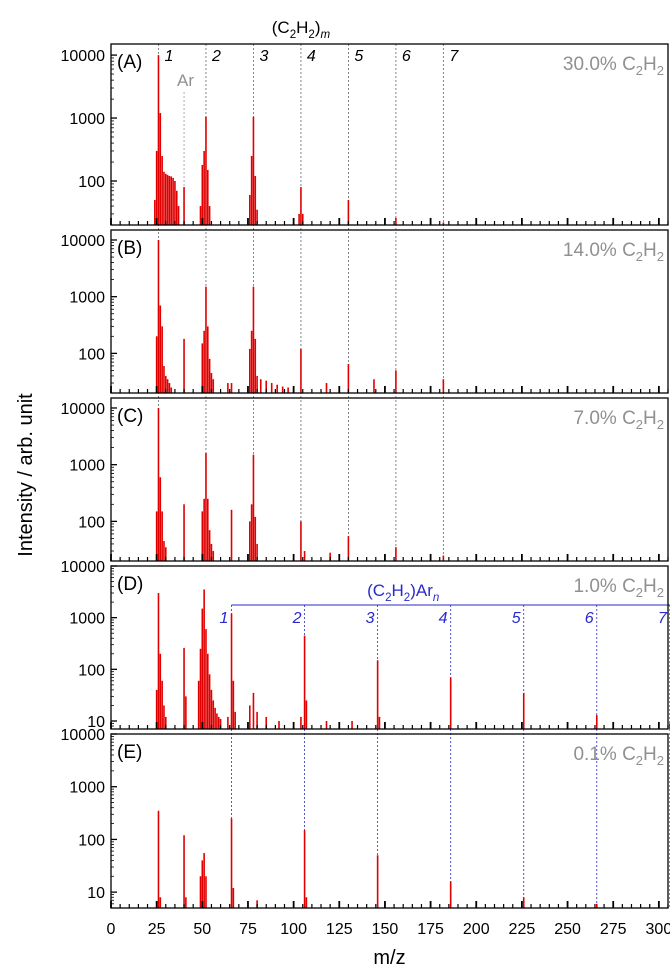  I want to click on x-tick-label: 0, so click(111, 929).